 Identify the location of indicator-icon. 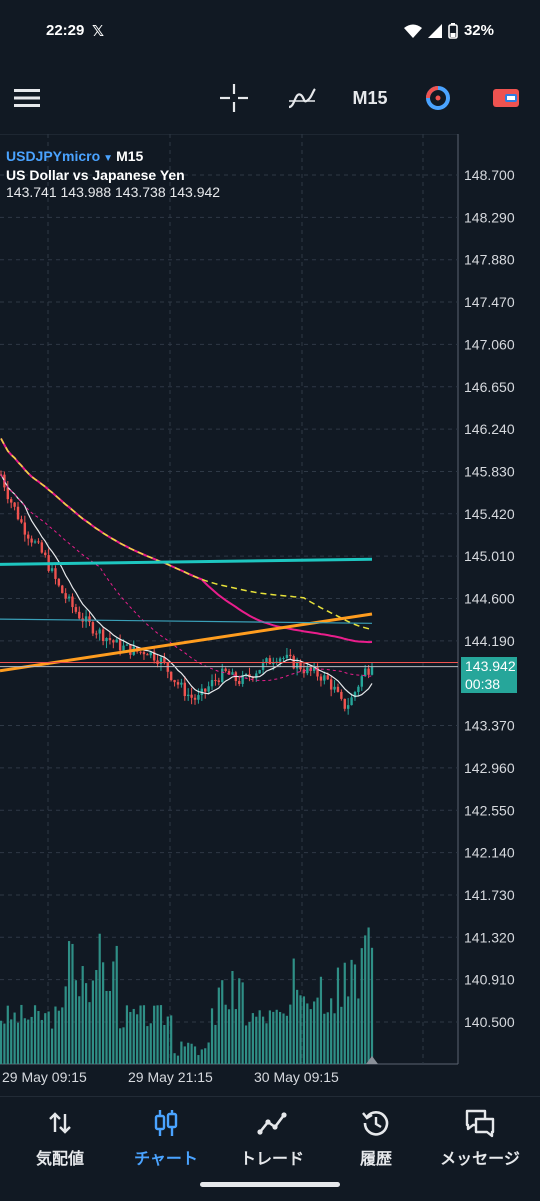
(302, 98).